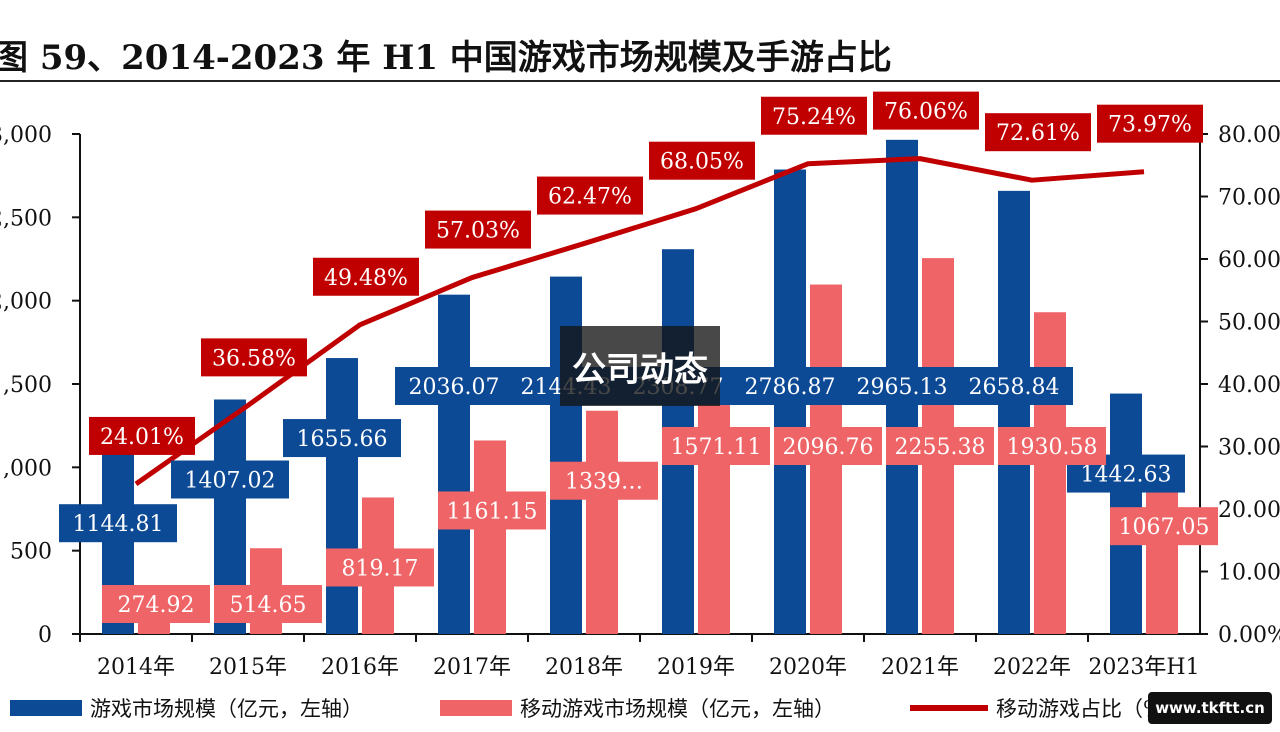  I want to click on right-tick-label: 10.00%, so click(1249, 573).